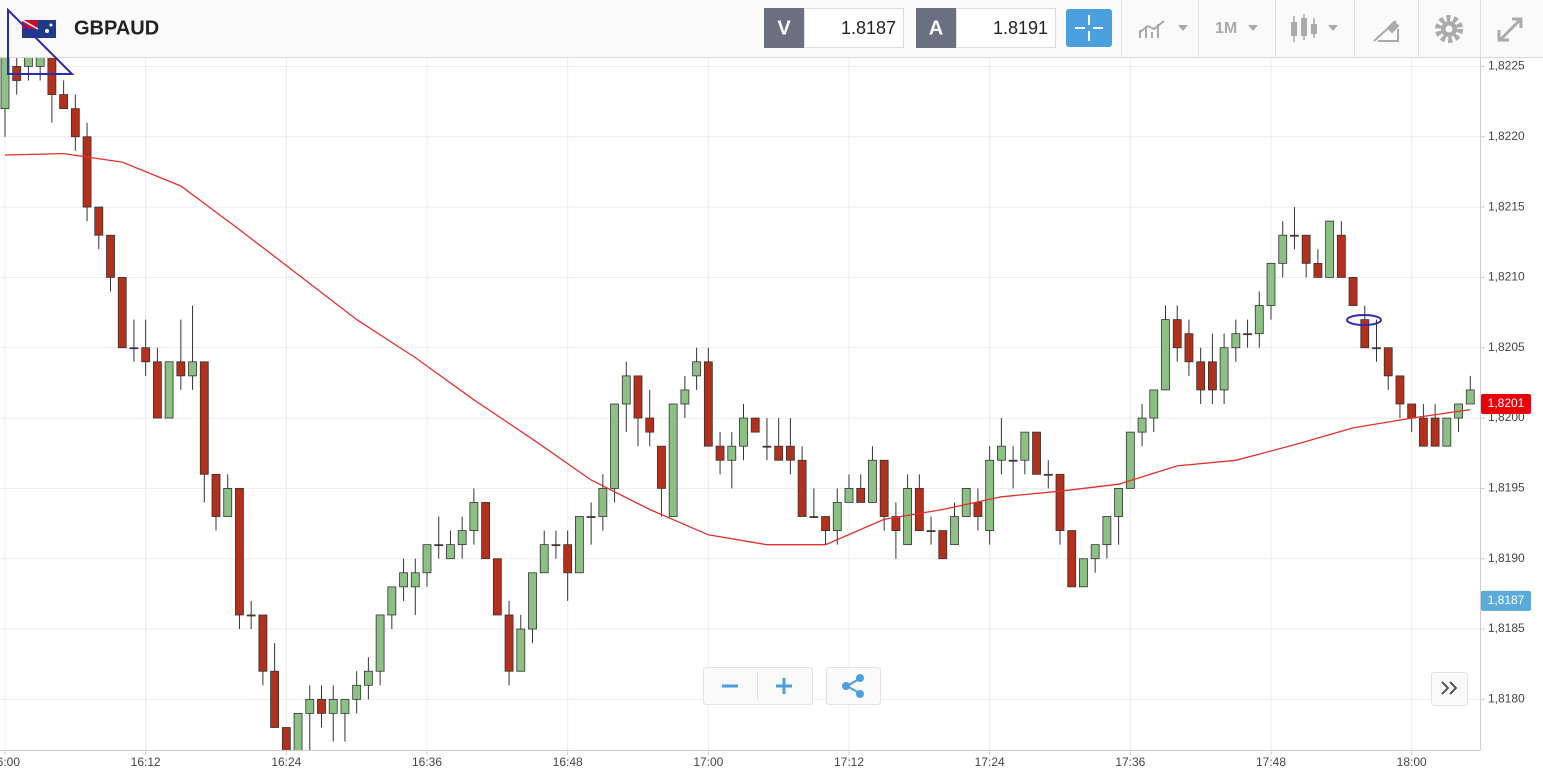 The image size is (1543, 783). I want to click on x-tick-label: 17:36, so click(1130, 762).